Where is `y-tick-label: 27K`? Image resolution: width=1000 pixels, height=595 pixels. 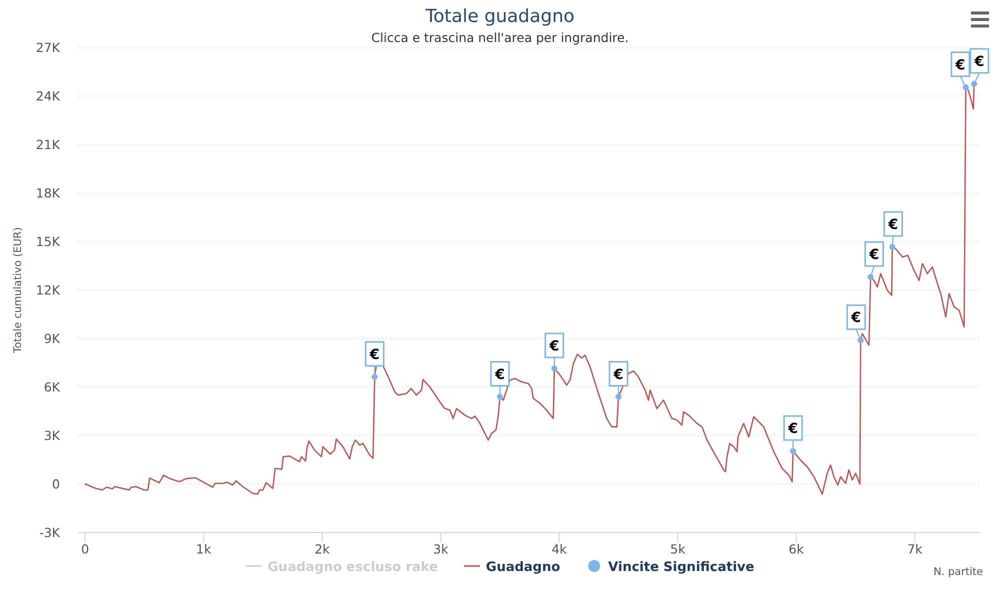
y-tick-label: 27K is located at coordinates (48, 48).